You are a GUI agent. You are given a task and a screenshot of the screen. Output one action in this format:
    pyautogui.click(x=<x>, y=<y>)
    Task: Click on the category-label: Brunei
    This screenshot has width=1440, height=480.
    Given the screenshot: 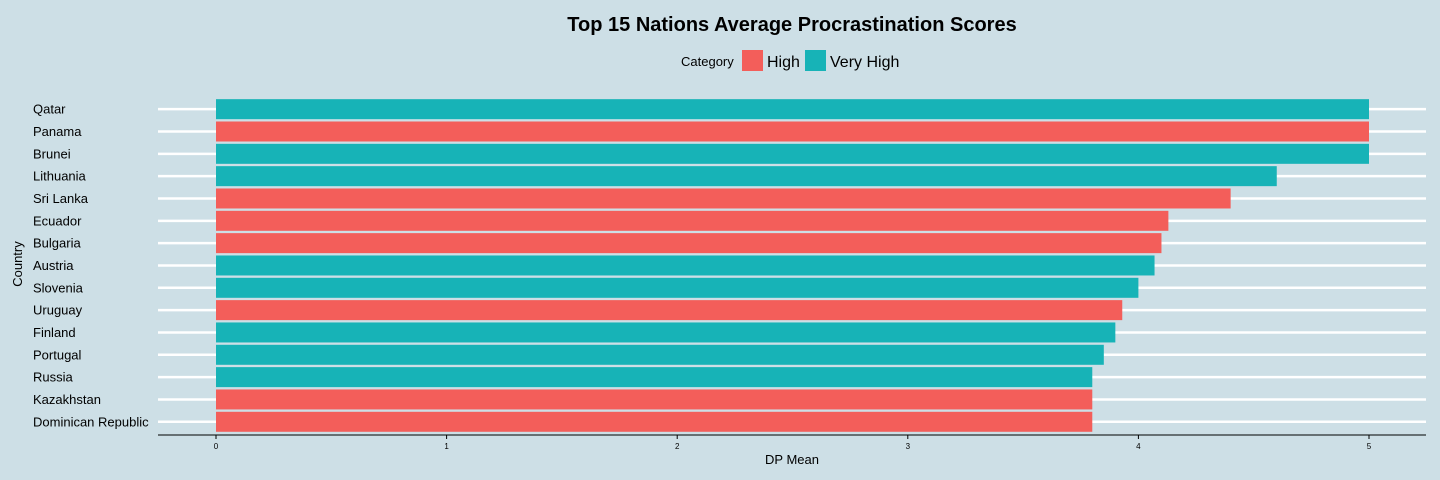 What is the action you would take?
    pyautogui.click(x=52, y=153)
    